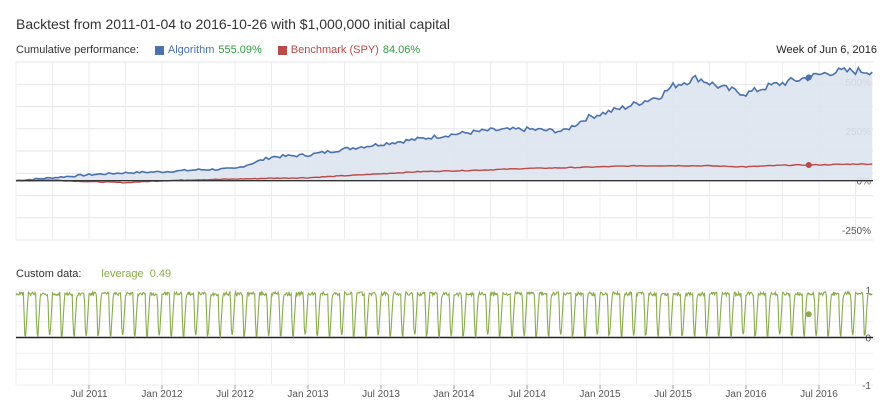 The width and height of the screenshot is (890, 403). What do you see at coordinates (77, 50) in the screenshot?
I see `performance-label: Cumulative performance:` at bounding box center [77, 50].